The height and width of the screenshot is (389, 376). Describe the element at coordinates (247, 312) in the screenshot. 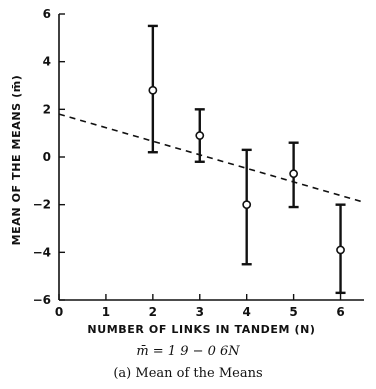

I see `x-tick-label: 4` at that location.